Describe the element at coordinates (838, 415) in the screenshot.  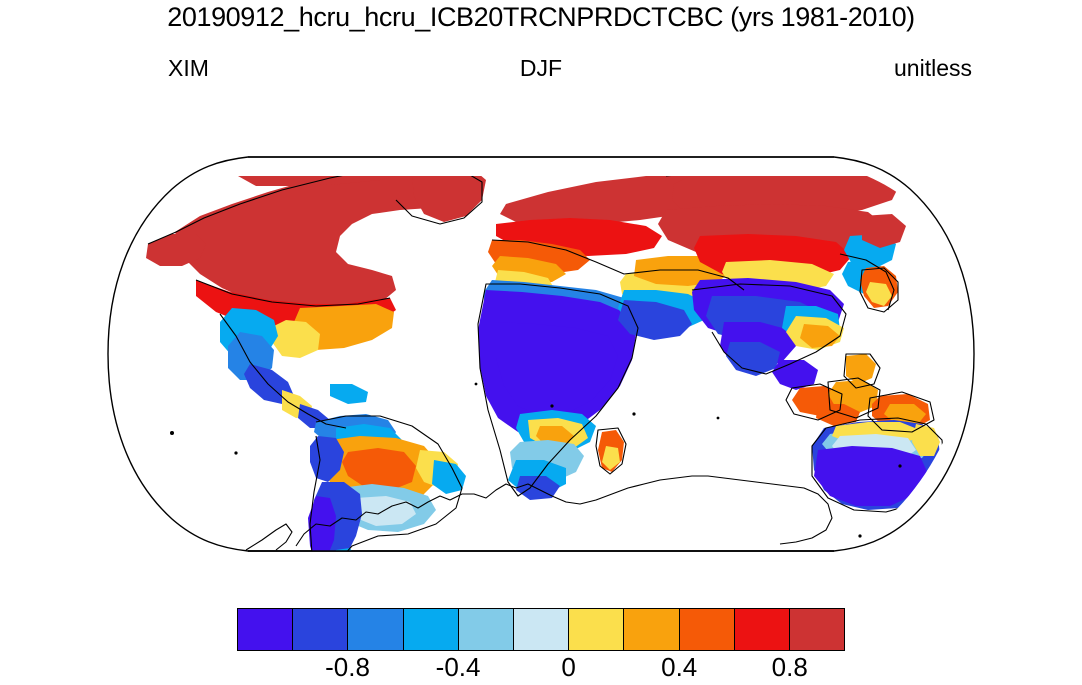
I see `region-java` at that location.